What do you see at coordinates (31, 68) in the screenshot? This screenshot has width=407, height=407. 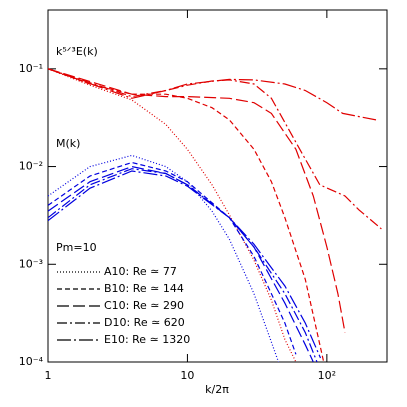 I see `y-tick-label: 10⁻¹` at bounding box center [31, 68].